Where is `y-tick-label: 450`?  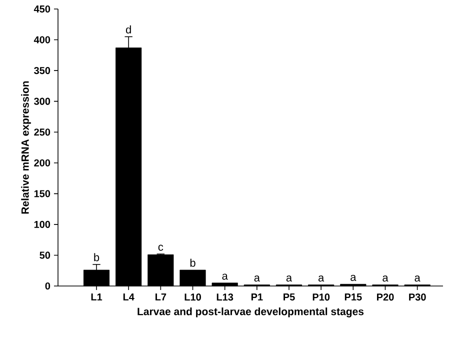 y-tick-label: 450 is located at coordinates (42, 9).